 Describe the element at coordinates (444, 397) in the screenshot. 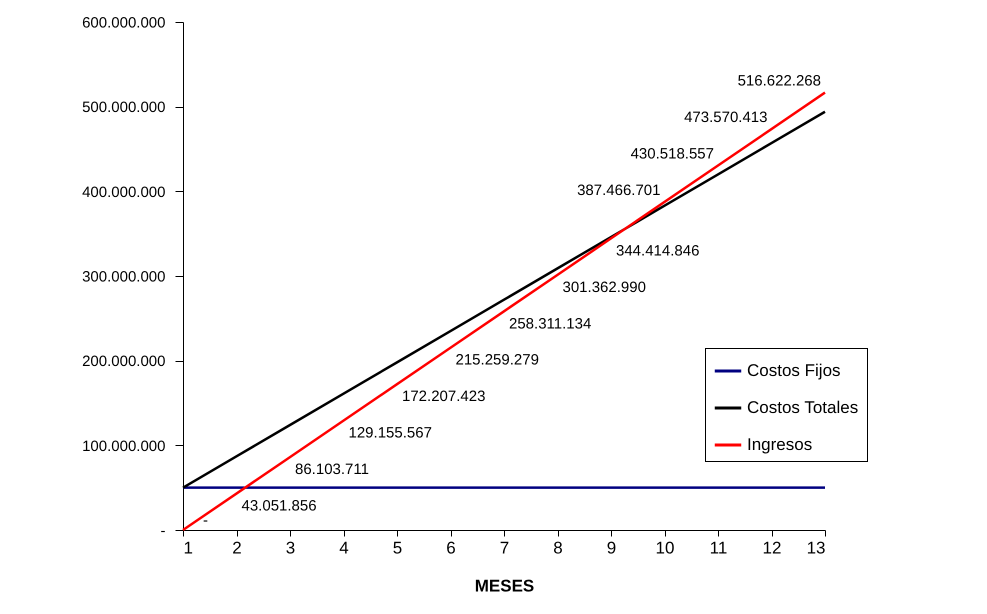

I see `data-label: 172.207.423` at that location.